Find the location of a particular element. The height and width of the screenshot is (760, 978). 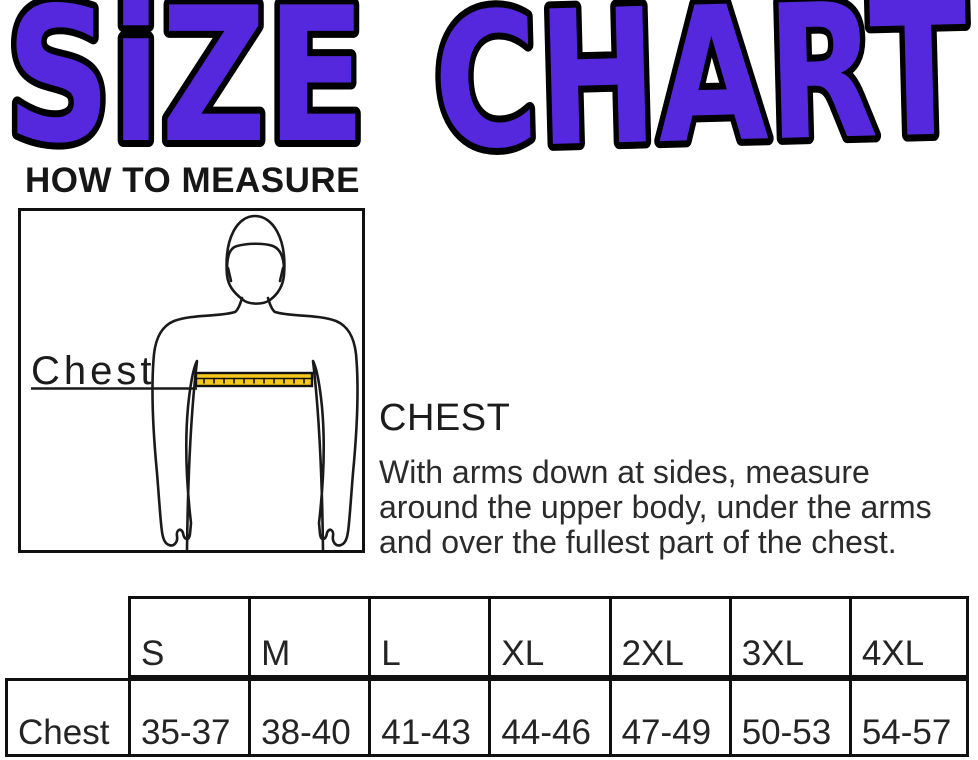

measuring-tape is located at coordinates (254, 379).